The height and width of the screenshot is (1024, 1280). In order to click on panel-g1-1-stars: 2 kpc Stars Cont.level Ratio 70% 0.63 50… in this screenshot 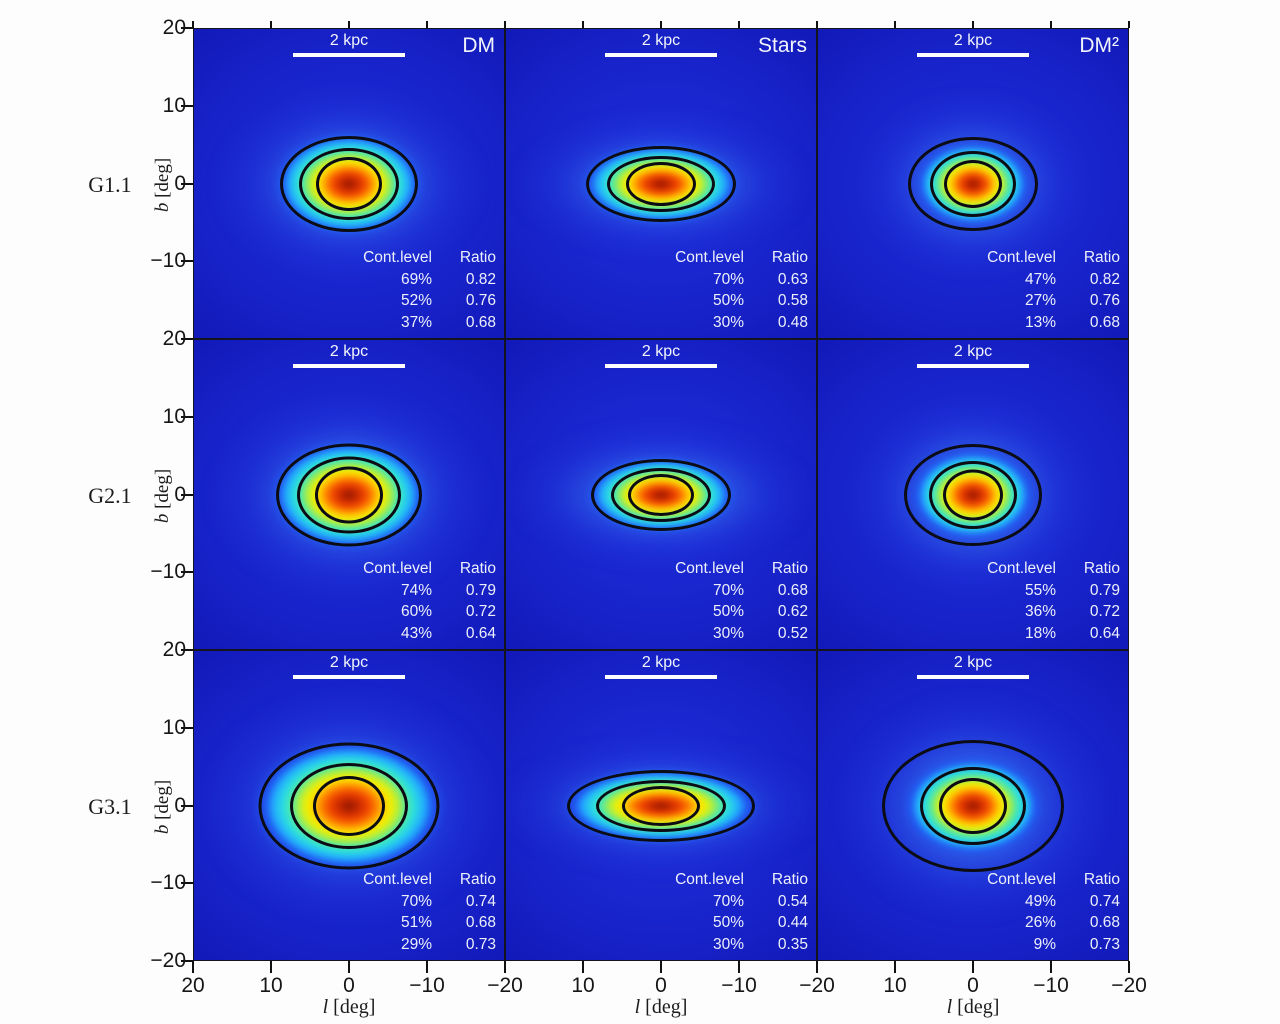, I will do `click(661, 183)`.